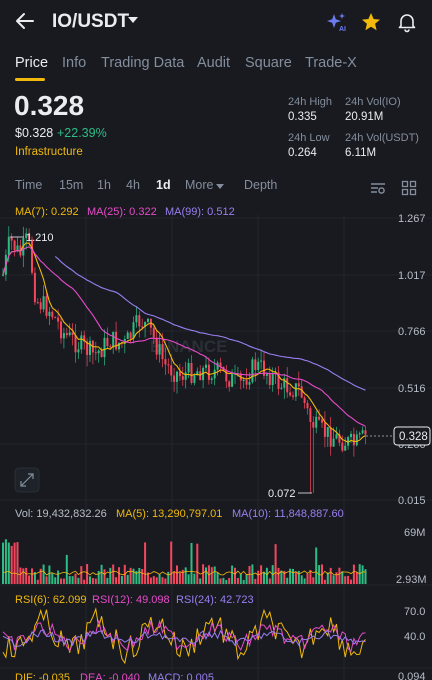 The image size is (432, 680). What do you see at coordinates (74, 63) in the screenshot?
I see `tab-info: Info` at bounding box center [74, 63].